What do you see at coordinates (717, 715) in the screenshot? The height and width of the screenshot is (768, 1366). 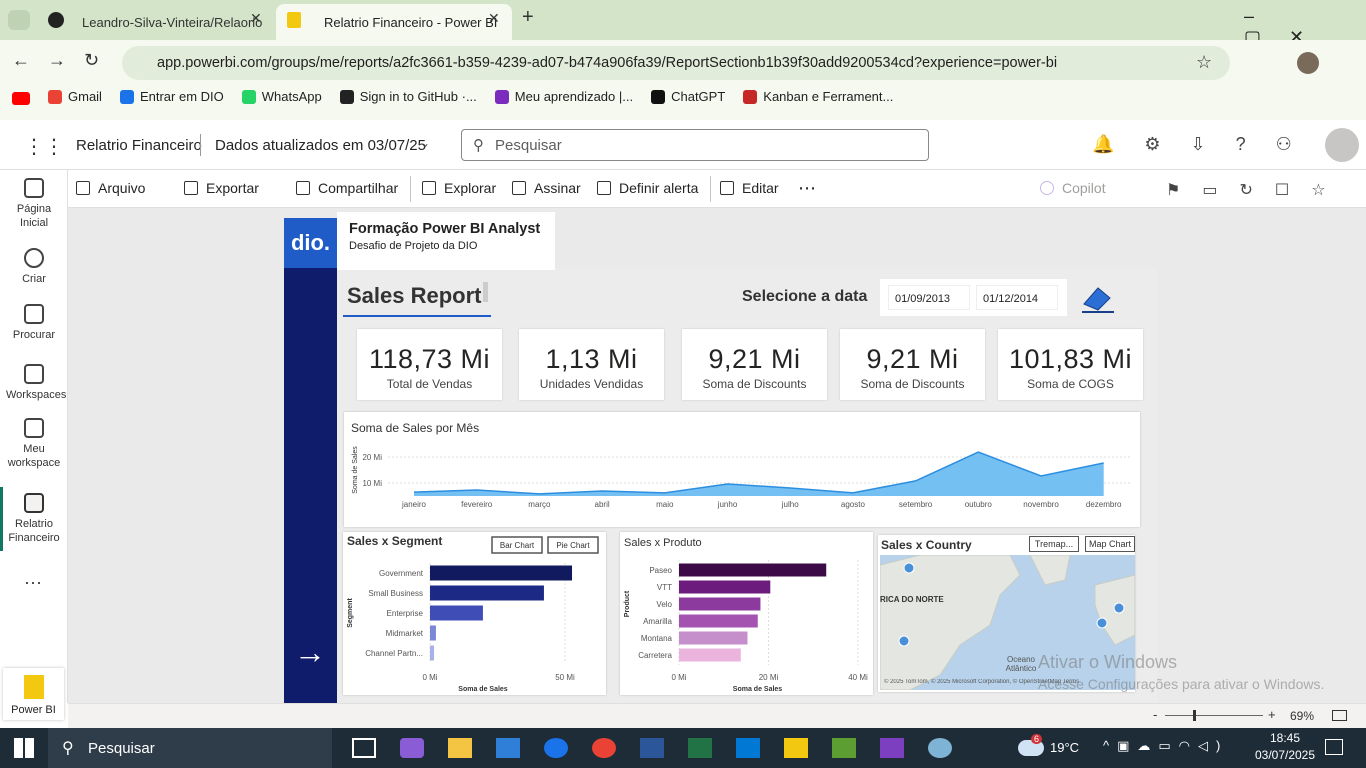 I see `status-bar` at bounding box center [717, 715].